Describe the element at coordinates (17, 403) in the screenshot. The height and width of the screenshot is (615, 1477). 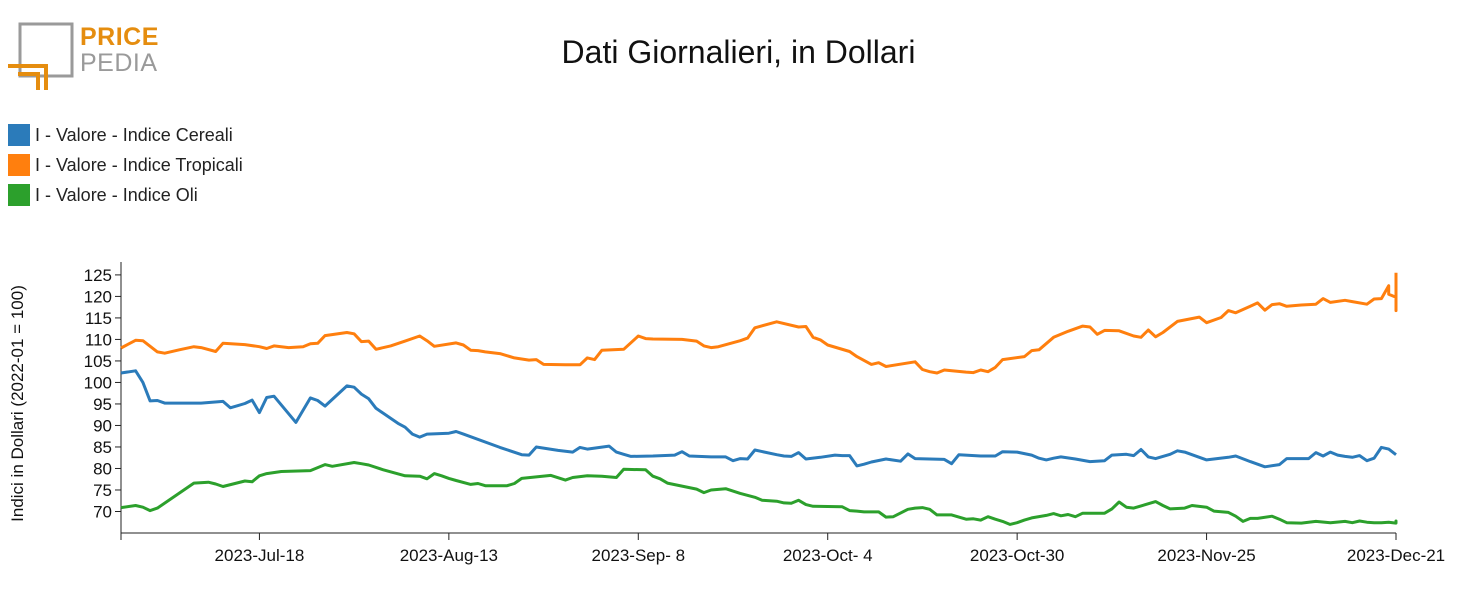
I see `y-axis-label: Indici in Dollari (2022-01 = 100)` at that location.